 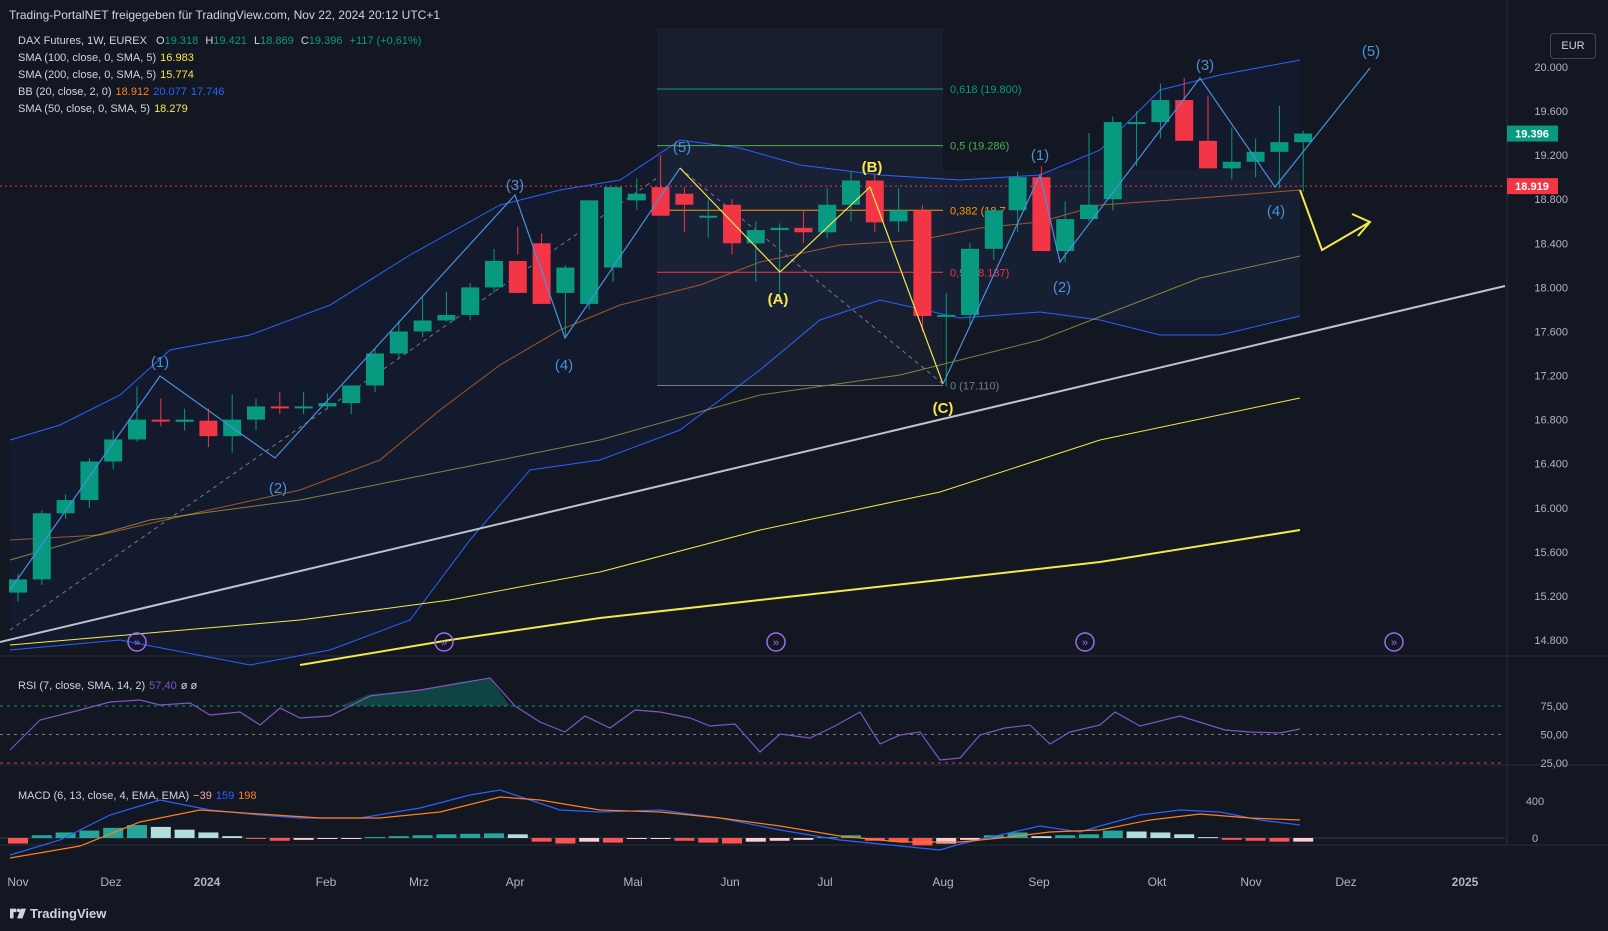 I want to click on price-axis-tick: 15.200, so click(x=1551, y=597).